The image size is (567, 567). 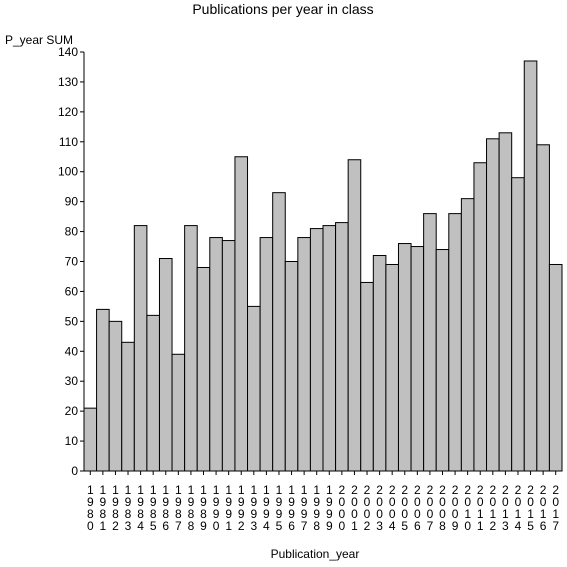 I want to click on y-tick-label: 110, so click(x=68, y=142).